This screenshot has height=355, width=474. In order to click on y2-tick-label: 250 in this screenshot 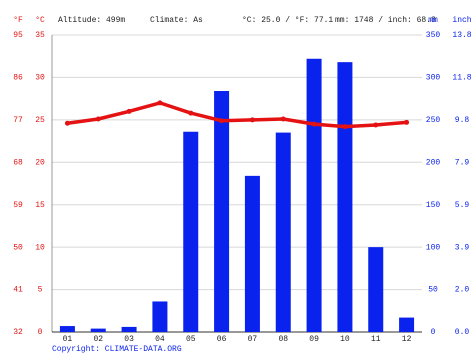, I will do `click(433, 120)`.